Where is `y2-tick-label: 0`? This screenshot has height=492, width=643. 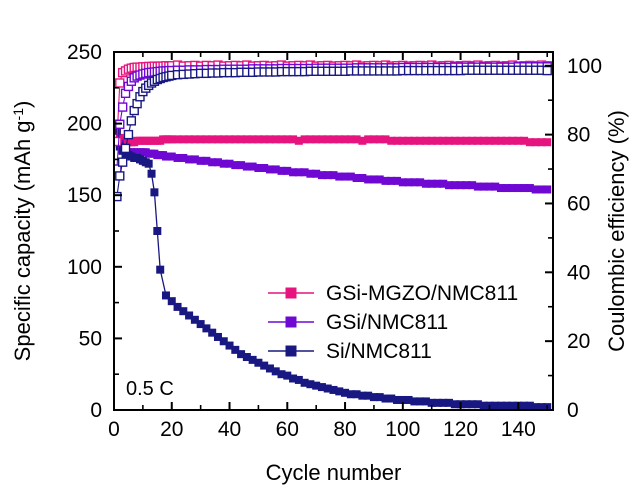 y2-tick-label: 0 is located at coordinates (573, 410).